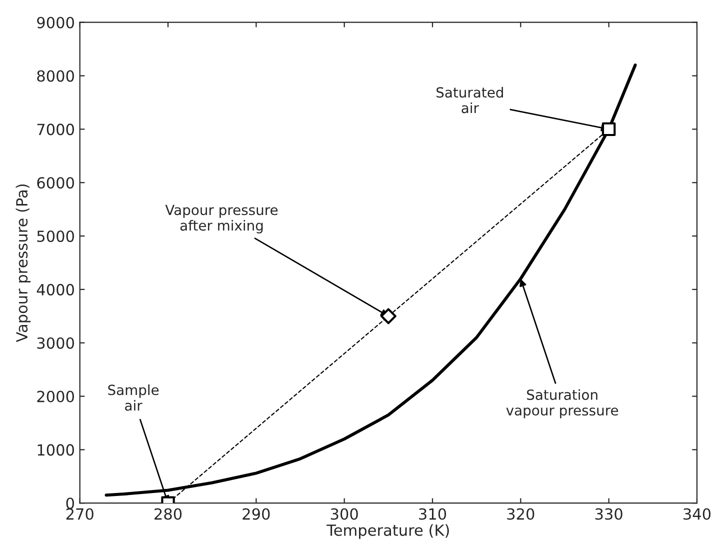 This screenshot has height=559, width=726. What do you see at coordinates (80, 514) in the screenshot?
I see `x-tick-label: 270` at bounding box center [80, 514].